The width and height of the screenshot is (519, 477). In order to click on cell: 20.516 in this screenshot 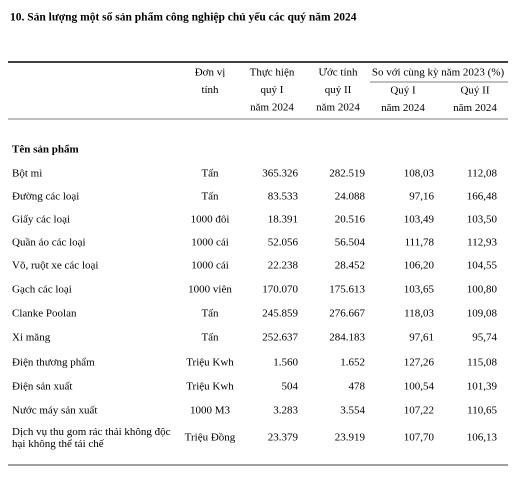, I will do `click(350, 220)`.